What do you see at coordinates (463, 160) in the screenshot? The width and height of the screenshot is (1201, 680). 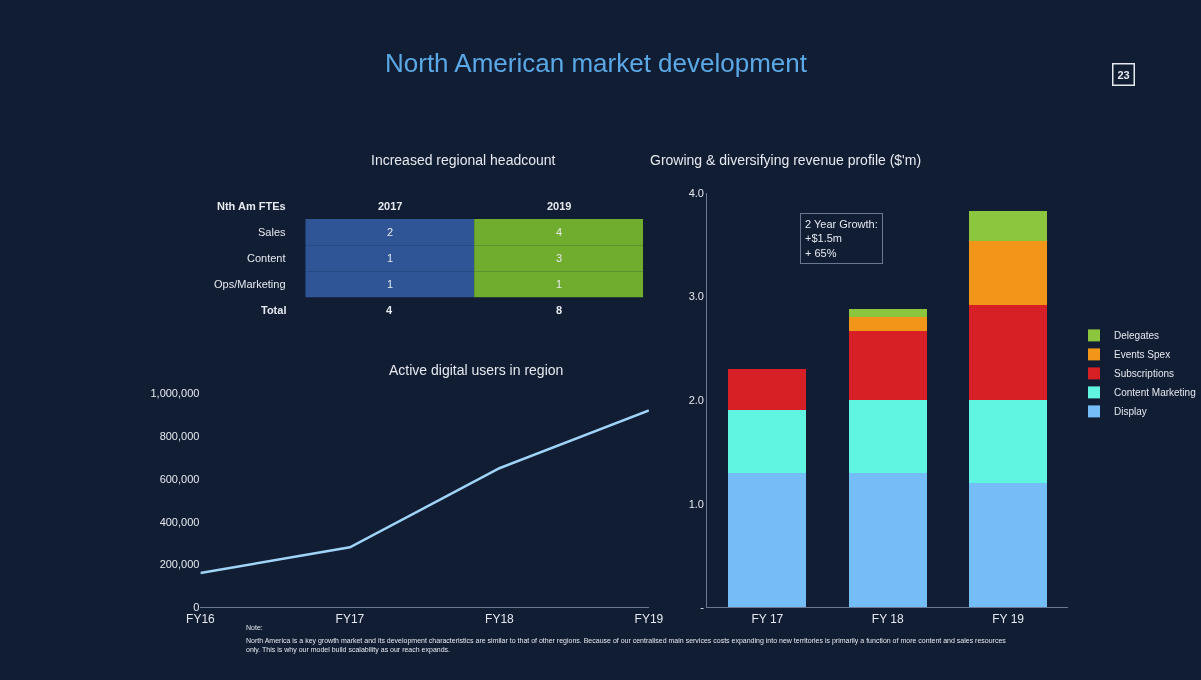 I see `chart-title: Increased regional headcount` at bounding box center [463, 160].